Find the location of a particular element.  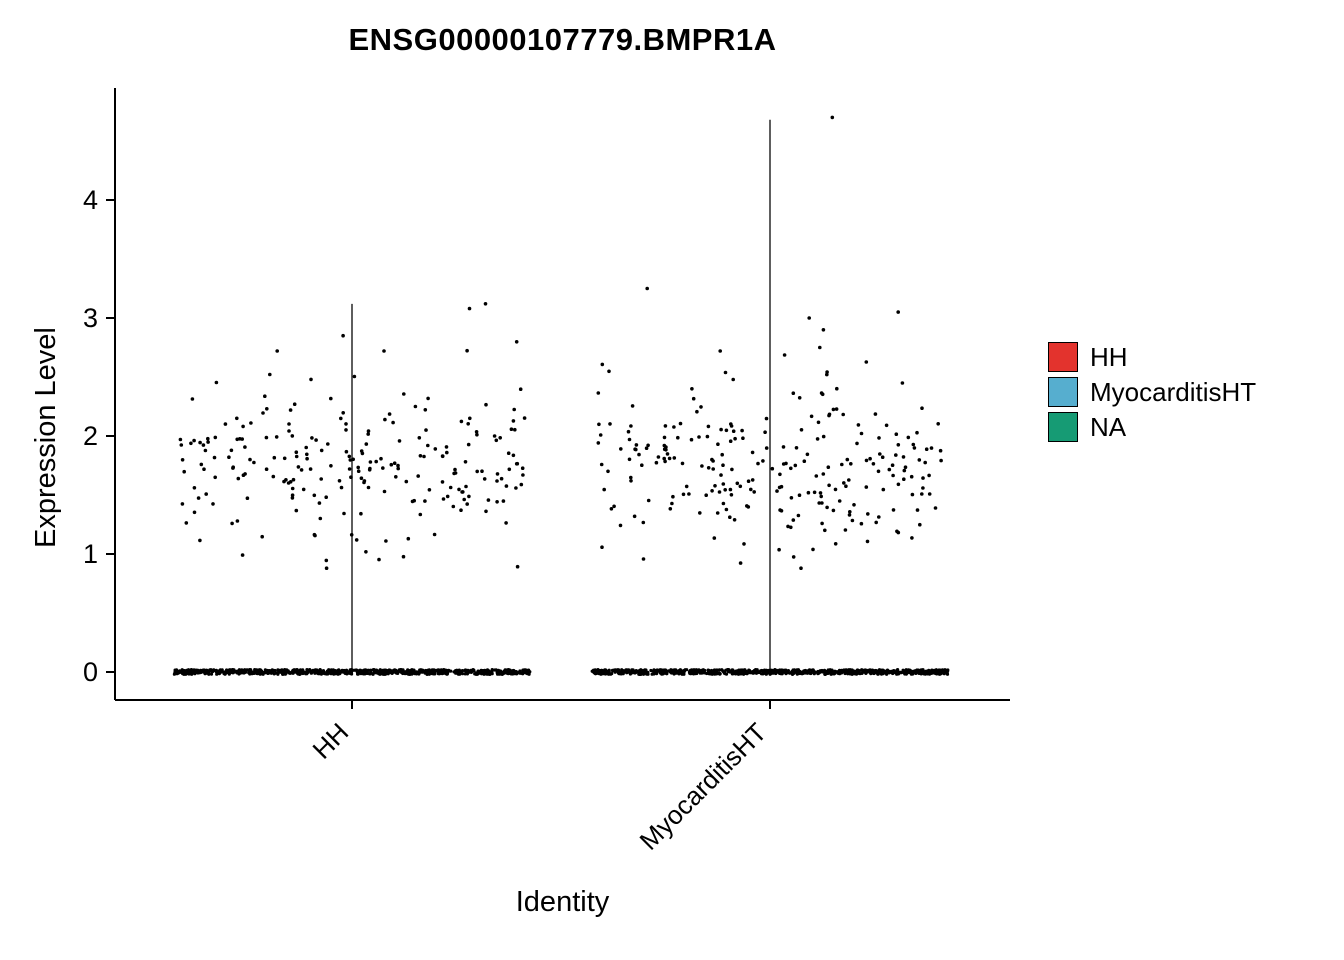

legend-label-na: NA is located at coordinates (1108, 427).